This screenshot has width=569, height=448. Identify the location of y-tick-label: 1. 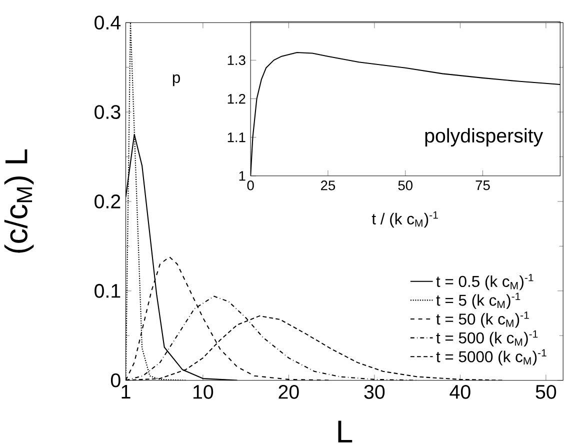
(242, 176).